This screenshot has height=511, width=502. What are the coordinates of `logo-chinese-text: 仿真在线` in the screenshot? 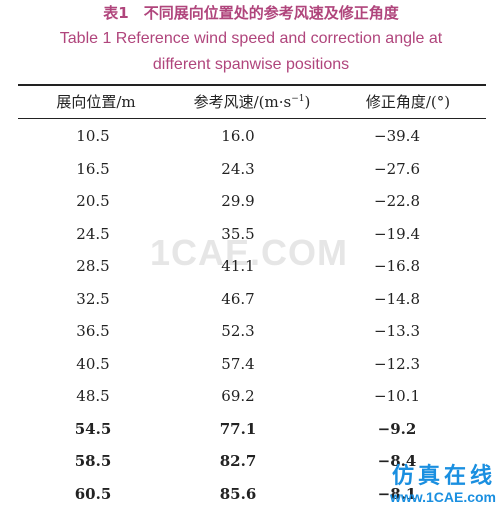 It's located at (443, 476).